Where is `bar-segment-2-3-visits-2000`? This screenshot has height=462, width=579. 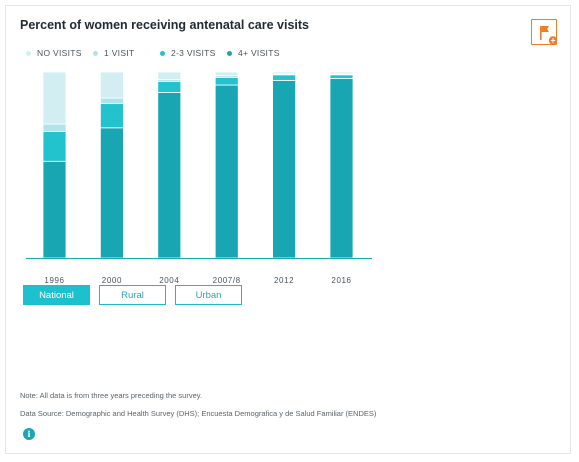 bar-segment-2-3-visits-2000 is located at coordinates (112, 116).